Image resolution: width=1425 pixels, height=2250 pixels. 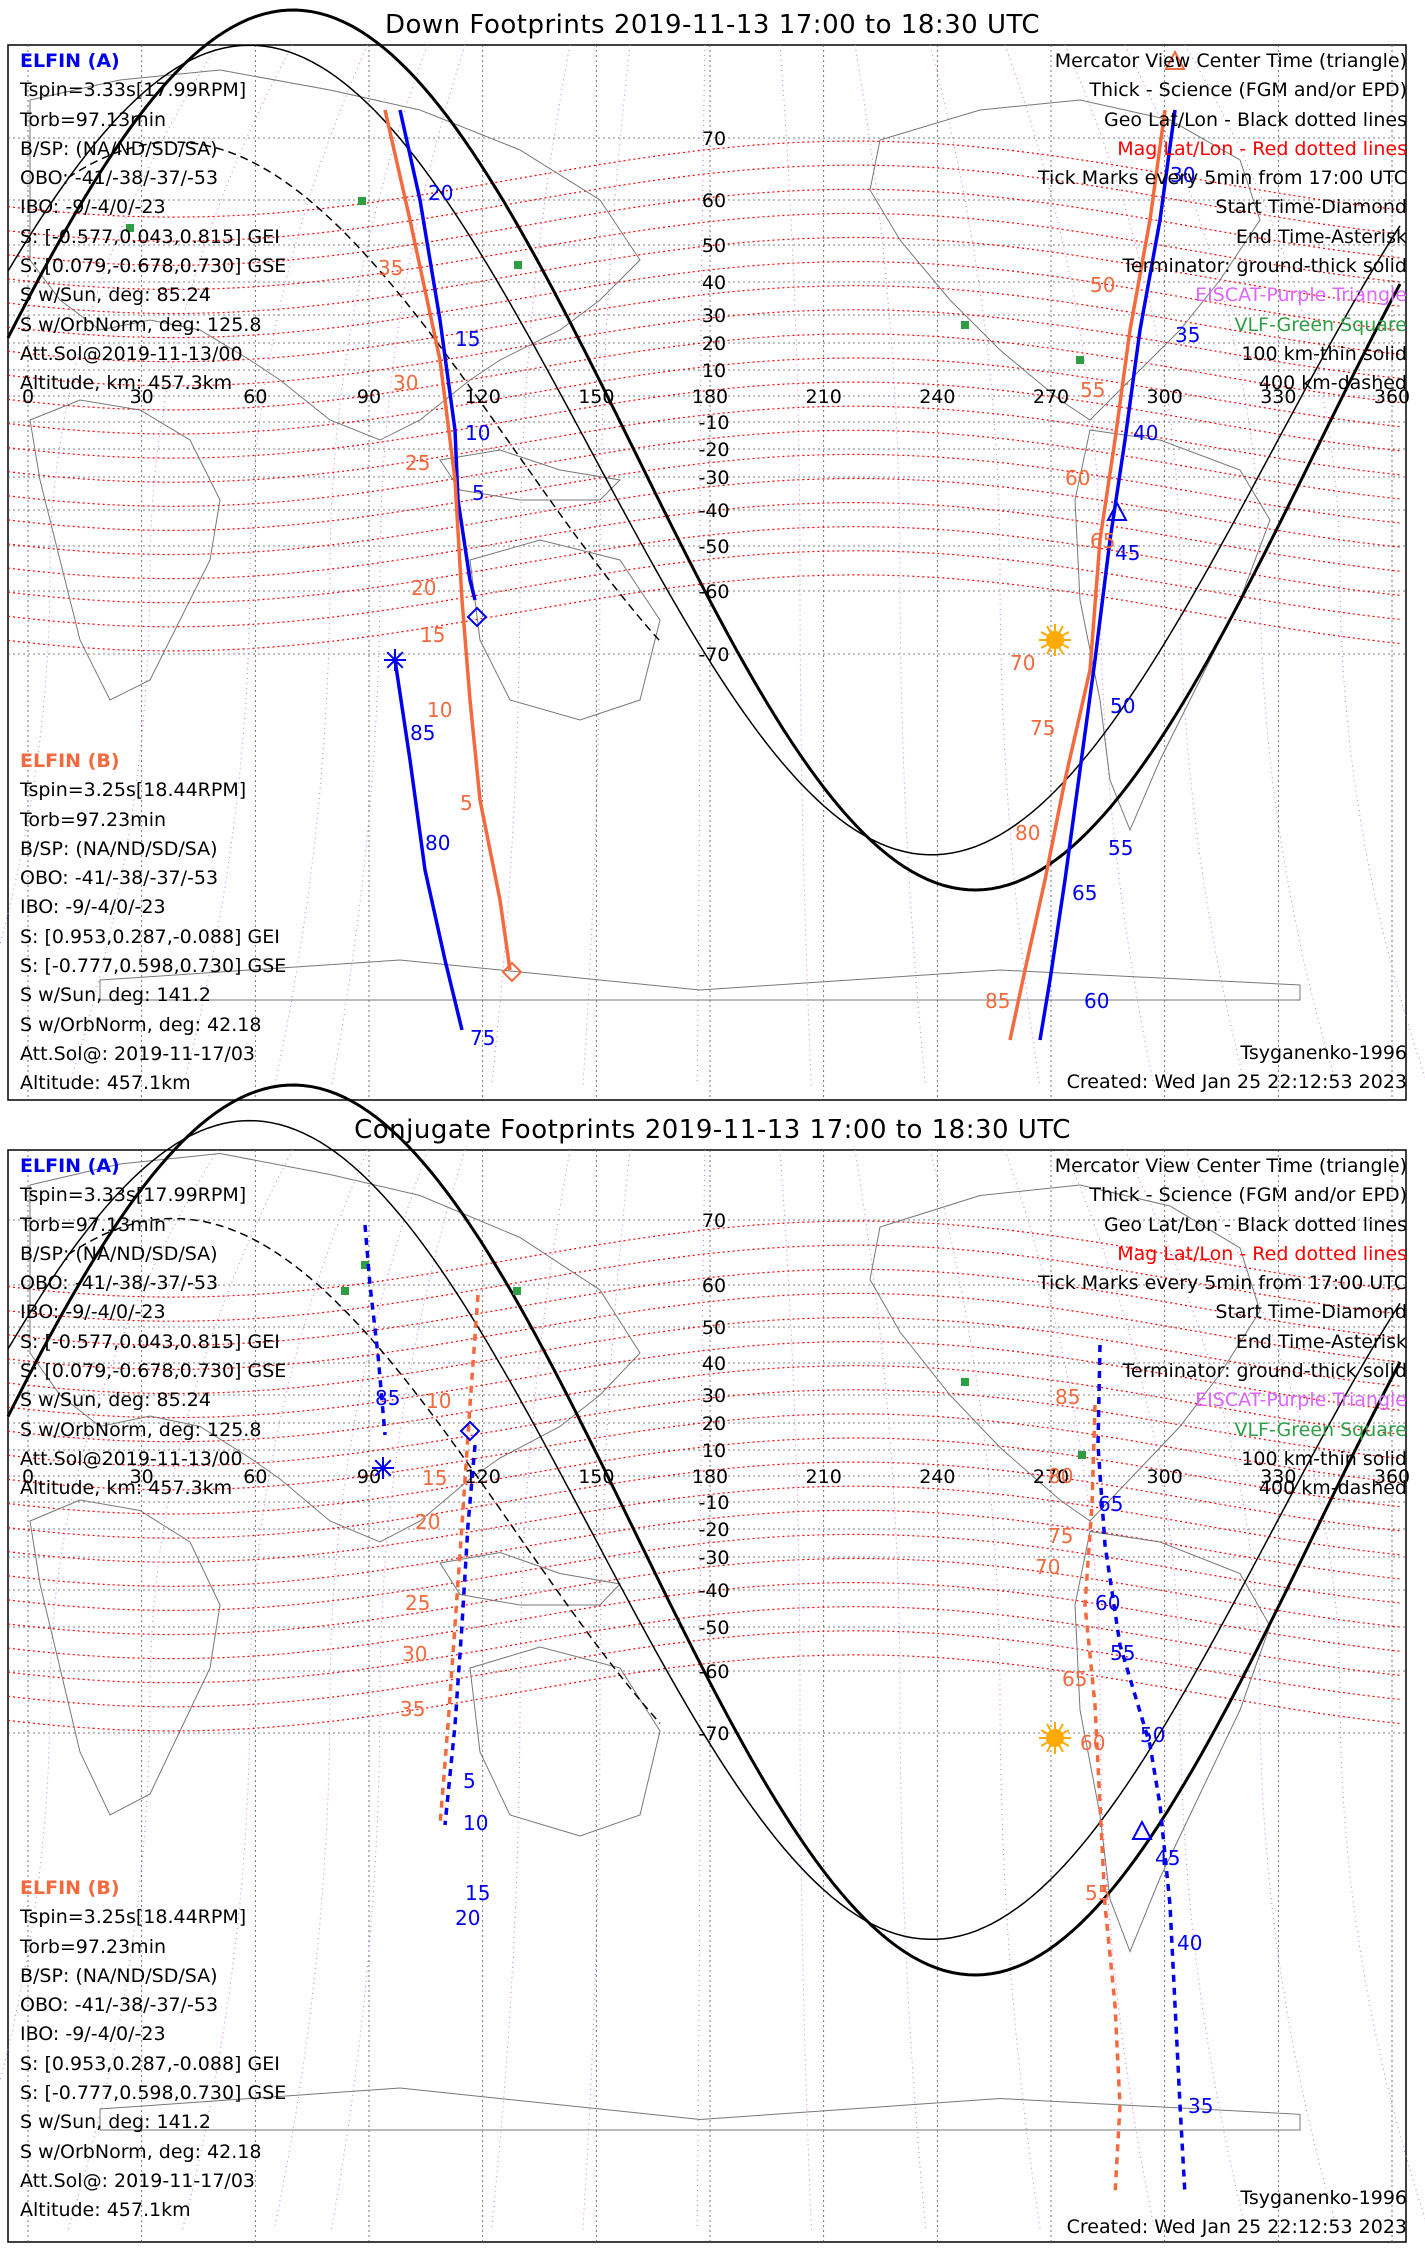 What do you see at coordinates (133, 790) in the screenshot?
I see `info-line: Tspin=3.25s[18.44RPM]` at bounding box center [133, 790].